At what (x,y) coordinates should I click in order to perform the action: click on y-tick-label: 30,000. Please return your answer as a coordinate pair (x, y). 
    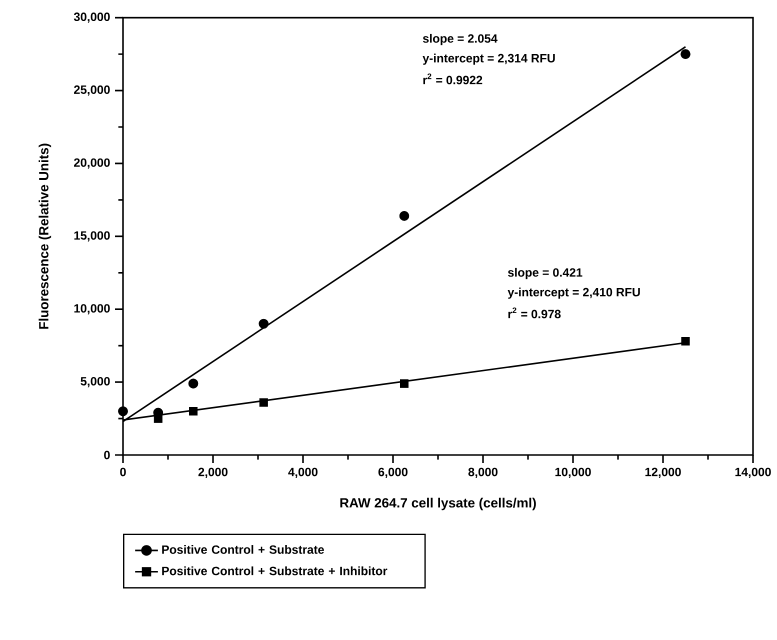
    Looking at the image, I should click on (92, 17).